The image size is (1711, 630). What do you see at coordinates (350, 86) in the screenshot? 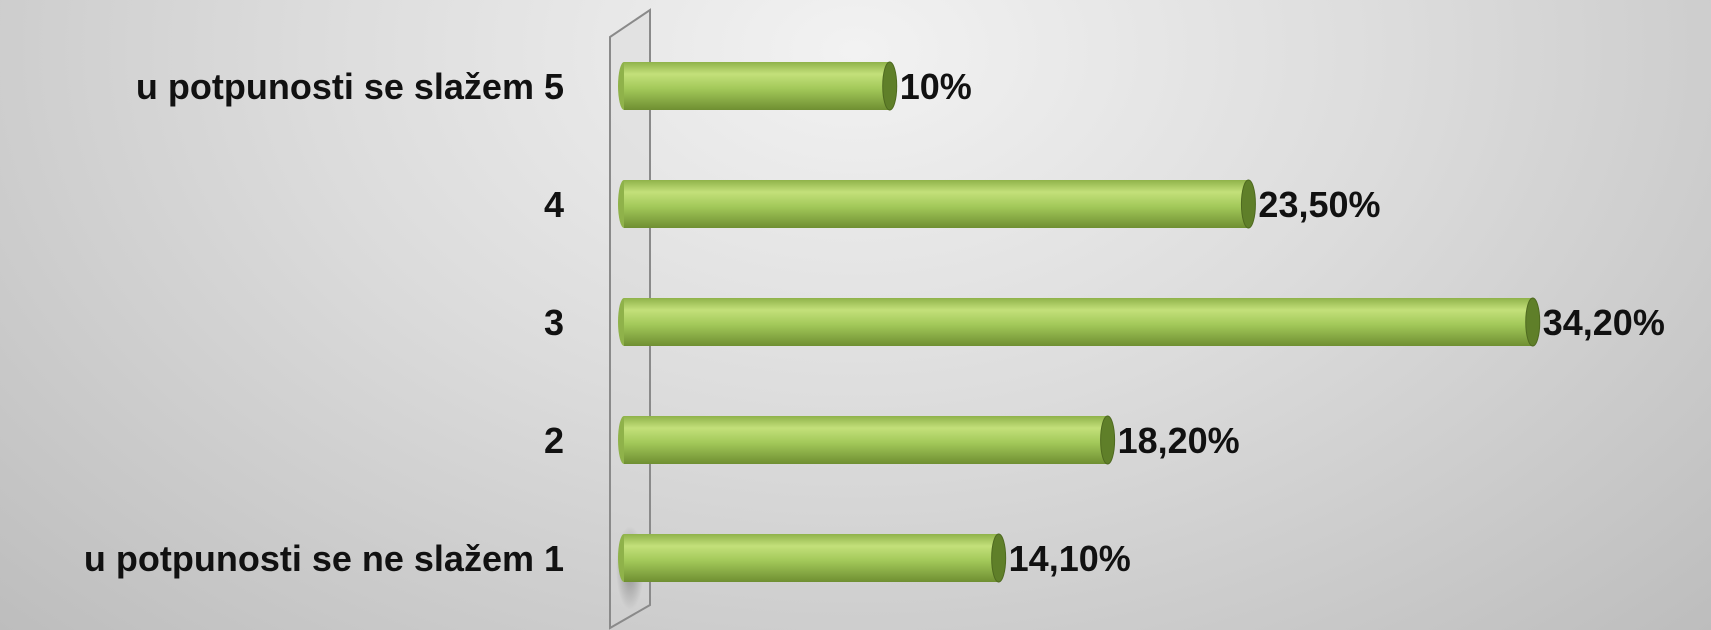
I see `category-label: u potpunosti se slažem 5` at bounding box center [350, 86].